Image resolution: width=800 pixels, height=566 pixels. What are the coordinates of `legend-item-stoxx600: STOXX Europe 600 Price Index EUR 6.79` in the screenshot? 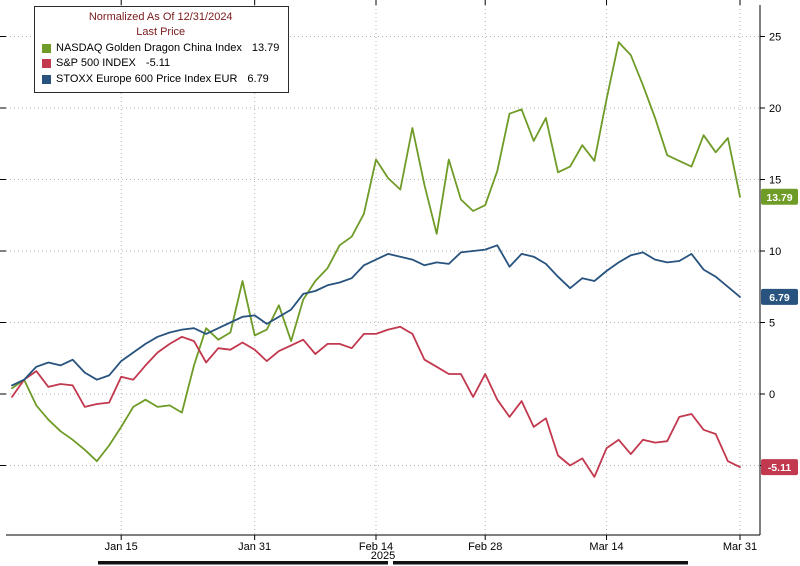 It's located at (160, 79).